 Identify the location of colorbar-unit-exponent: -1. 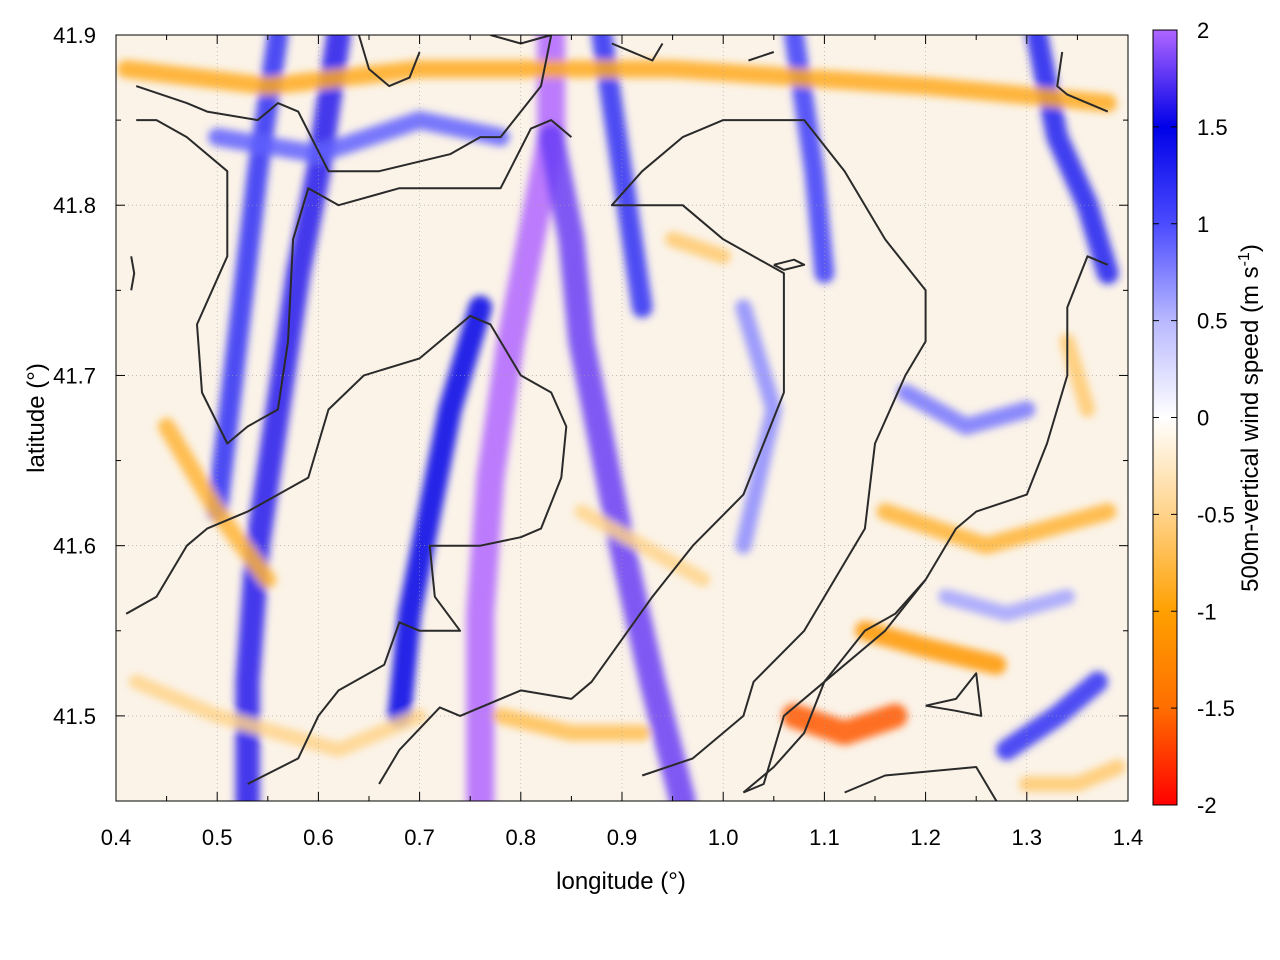
(1244, 259).